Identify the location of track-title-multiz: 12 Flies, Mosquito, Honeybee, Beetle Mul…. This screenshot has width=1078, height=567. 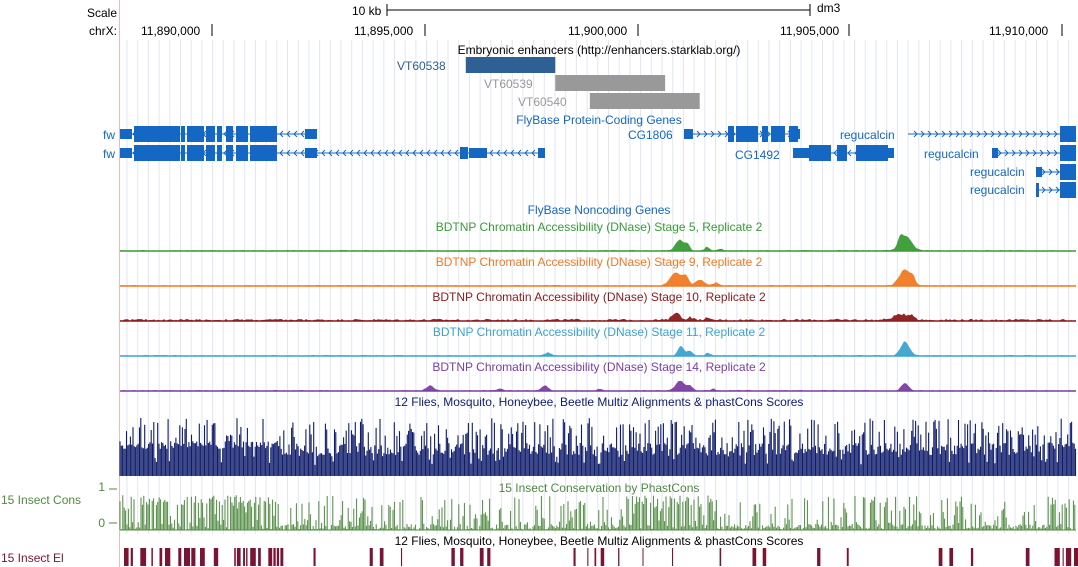
(599, 402).